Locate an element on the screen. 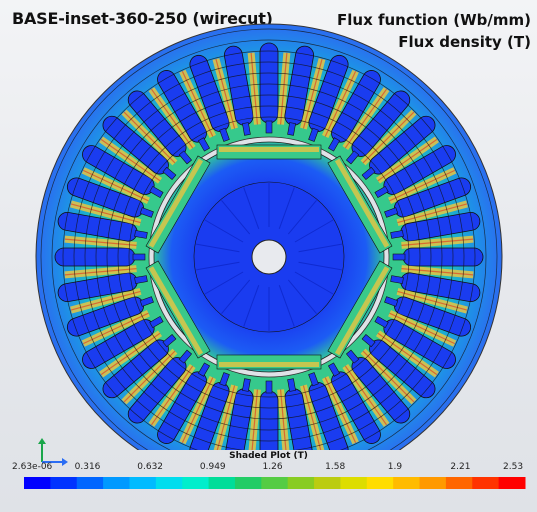 This screenshot has height=512, width=537. legend-tick: 2.63e-06 is located at coordinates (32, 467).